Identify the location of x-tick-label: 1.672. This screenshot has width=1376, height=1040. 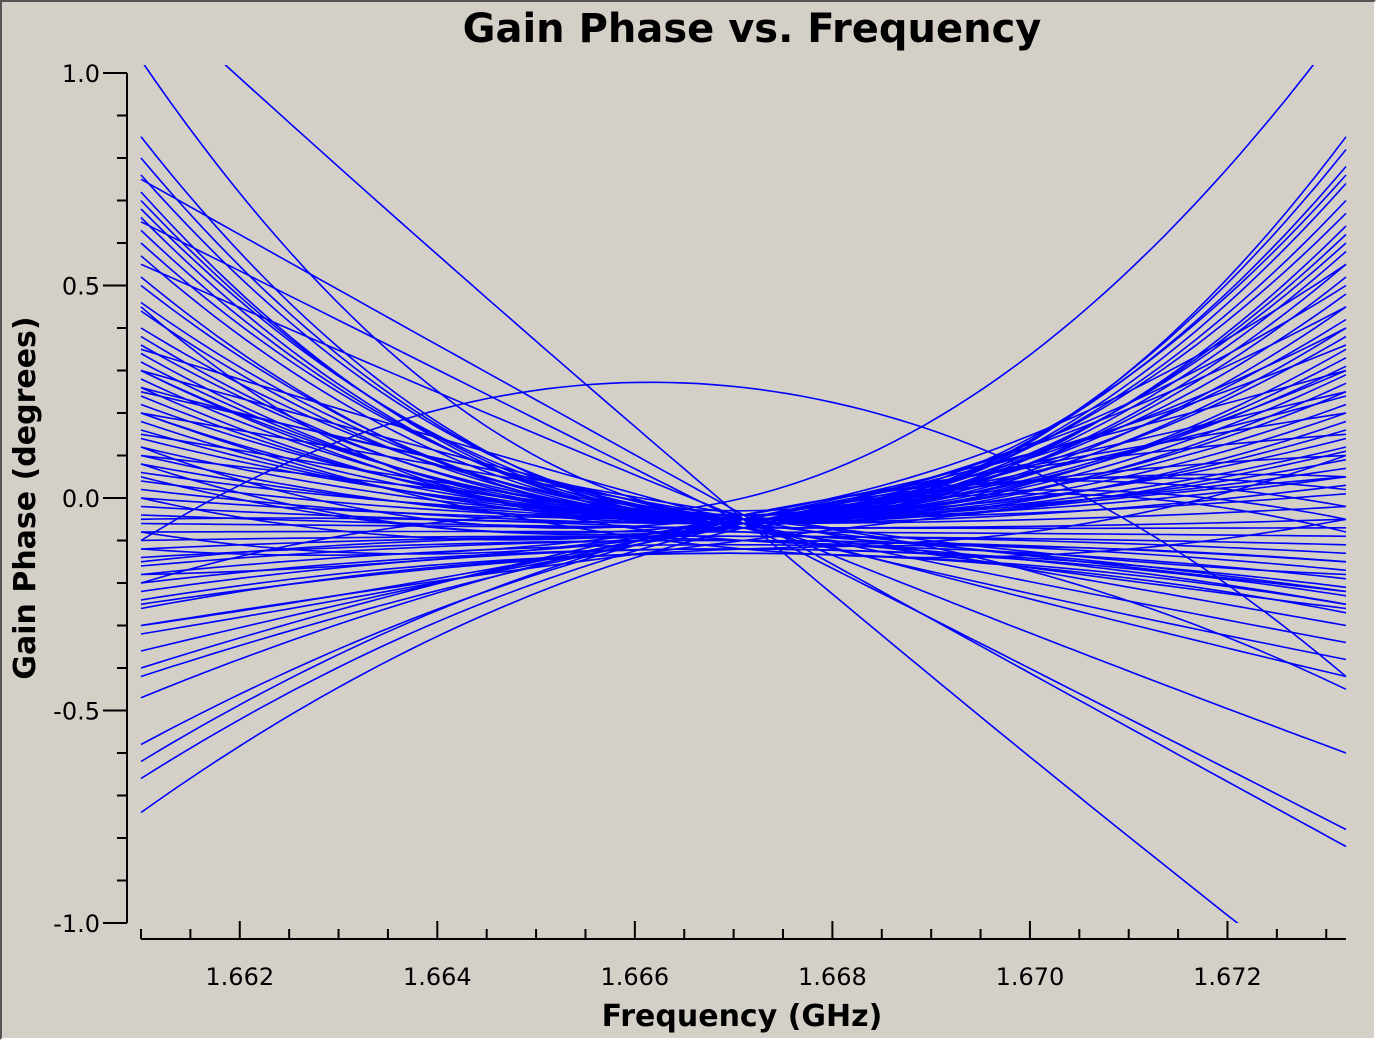
(1227, 977).